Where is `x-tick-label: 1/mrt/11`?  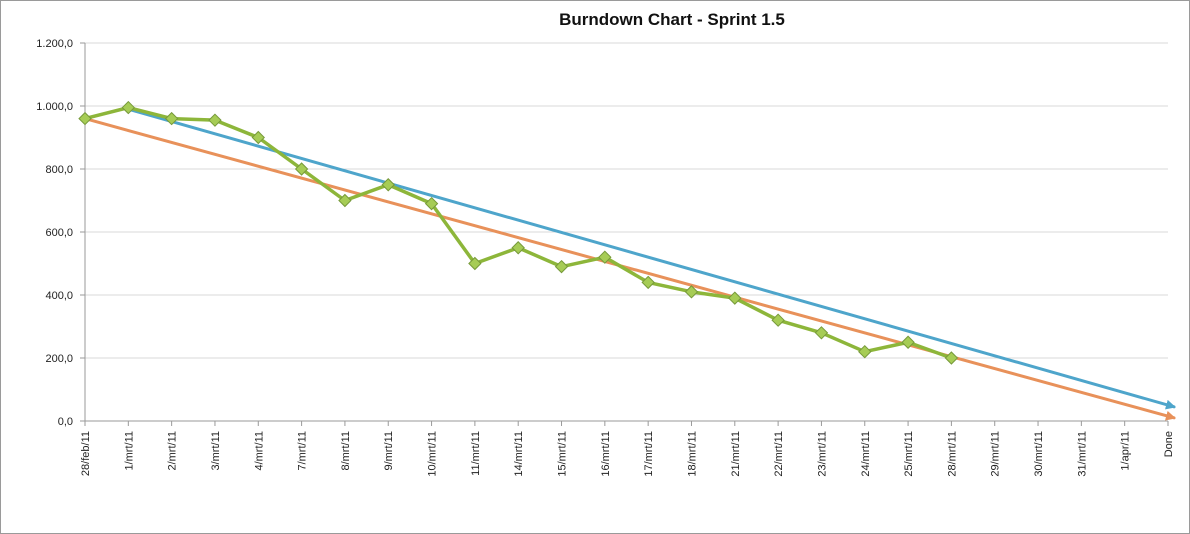
x-tick-label: 1/mrt/11 is located at coordinates (129, 451).